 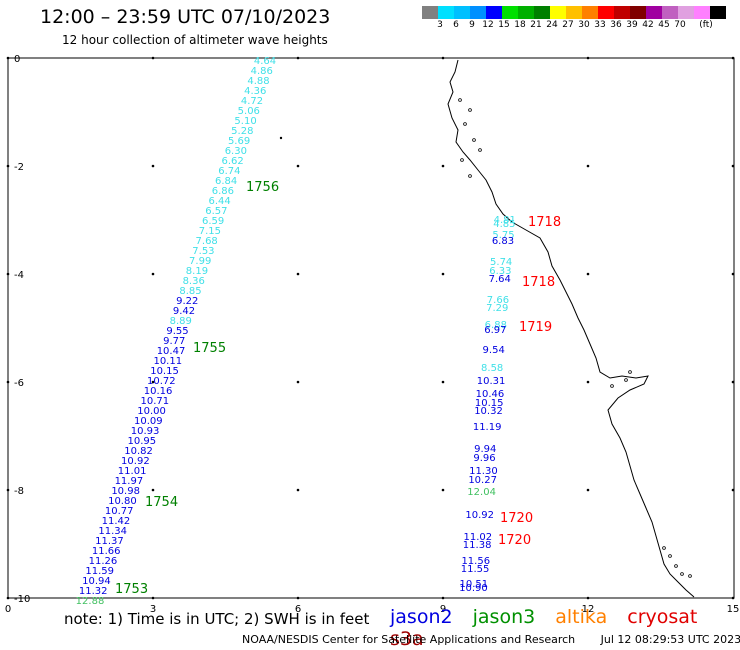 I want to click on swh-value-left: 4.72, so click(x=252, y=101).